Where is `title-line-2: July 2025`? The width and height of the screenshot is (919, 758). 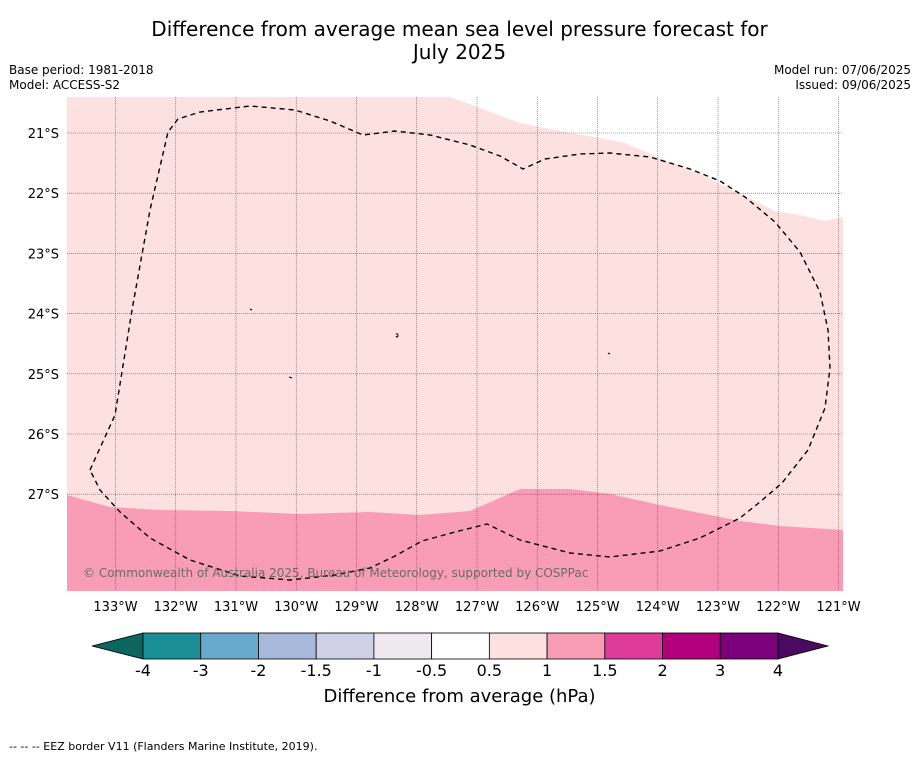 title-line-2: July 2025 is located at coordinates (459, 52).